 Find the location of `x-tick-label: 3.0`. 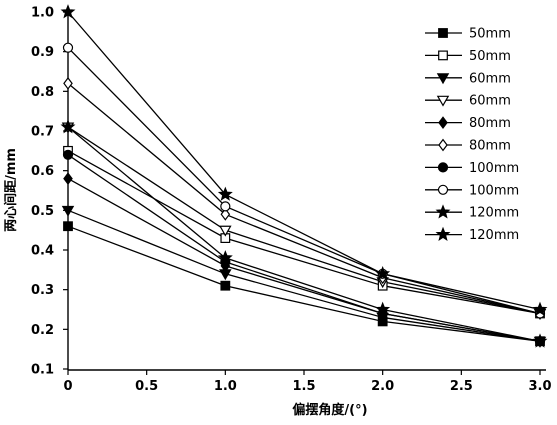

x-tick-label: 3.0 is located at coordinates (539, 386).